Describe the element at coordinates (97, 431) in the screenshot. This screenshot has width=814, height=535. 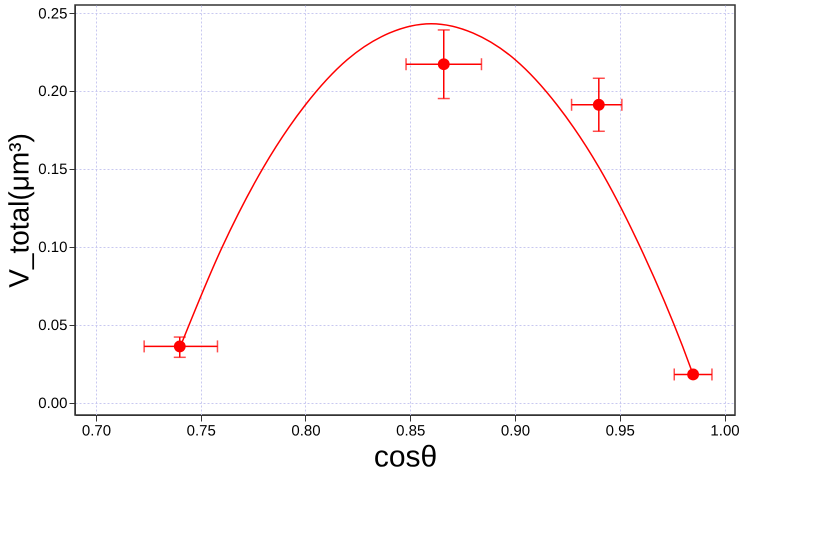
I see `x-tick-label: 0.70` at that location.